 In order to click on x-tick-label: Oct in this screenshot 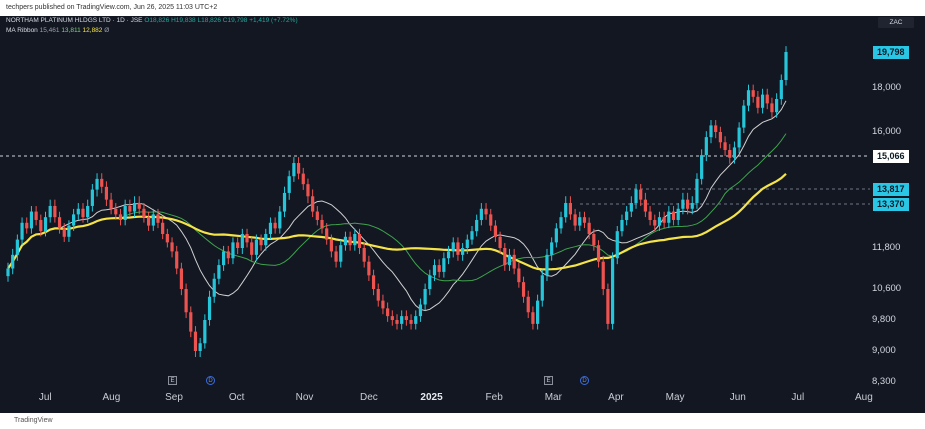, I will do `click(236, 397)`.